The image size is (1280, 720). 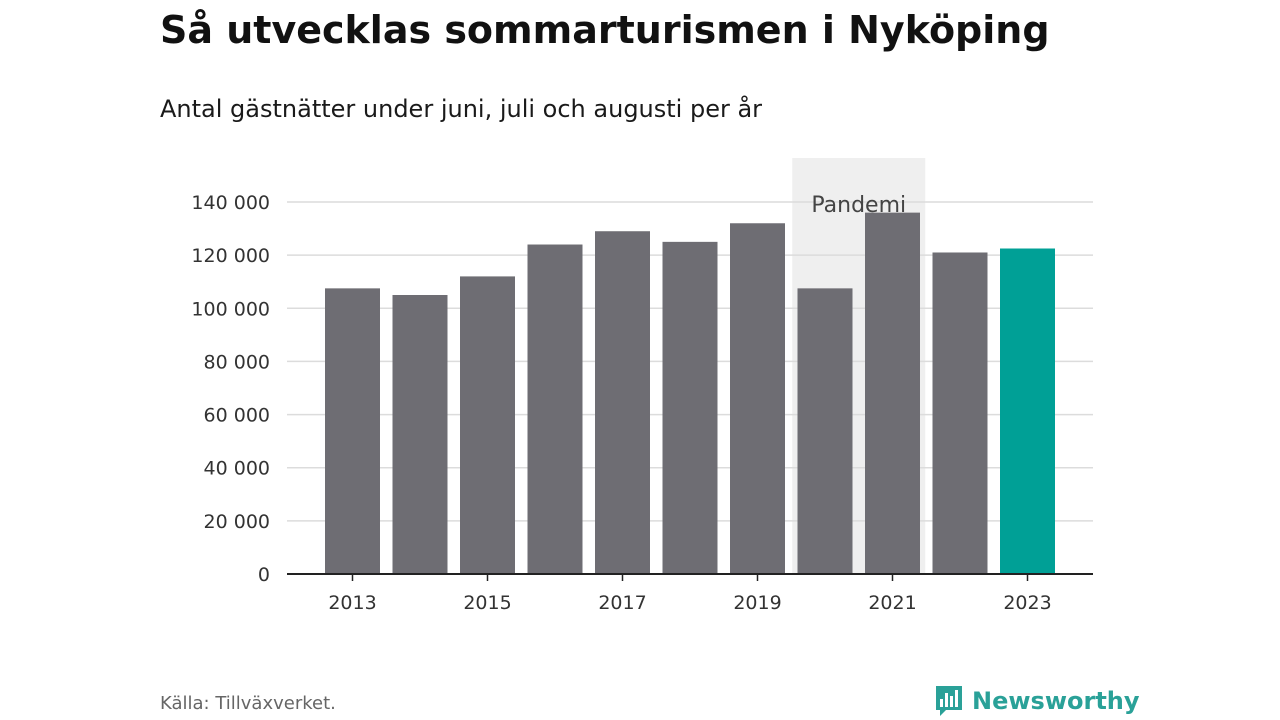 I want to click on bar-2018, so click(x=690, y=407).